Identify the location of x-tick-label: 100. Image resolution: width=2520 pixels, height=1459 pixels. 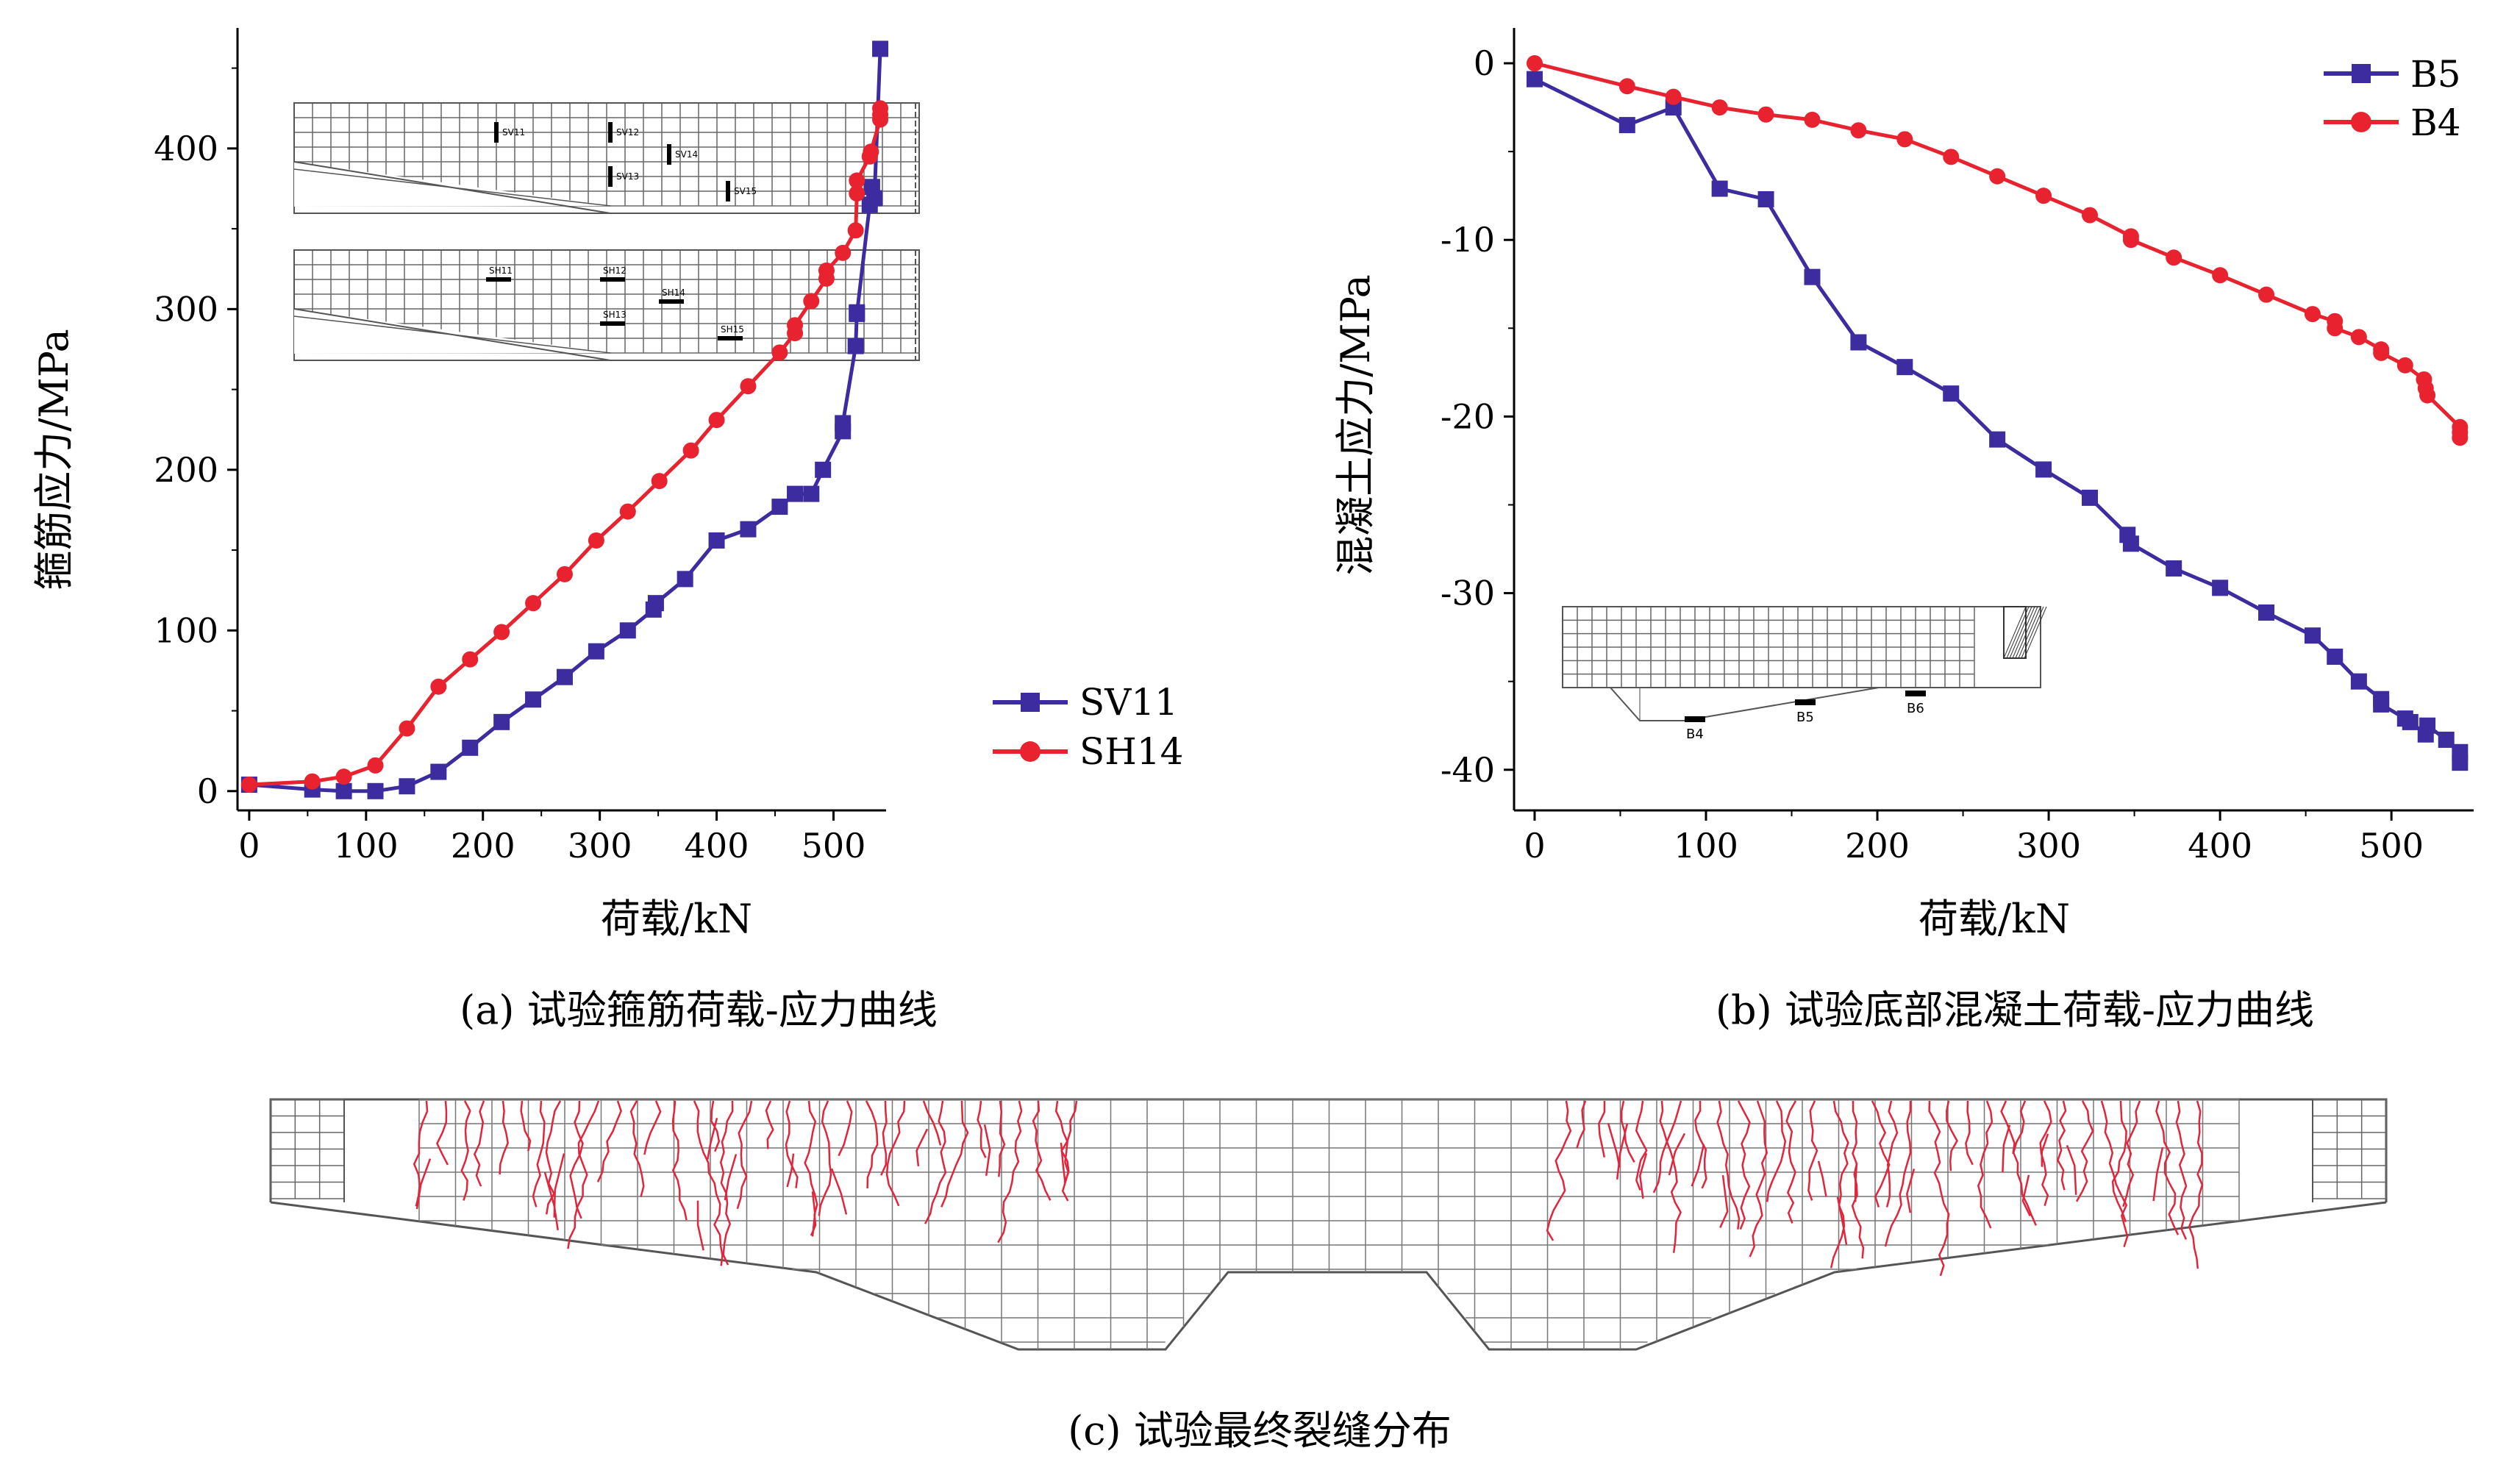
(1706, 846).